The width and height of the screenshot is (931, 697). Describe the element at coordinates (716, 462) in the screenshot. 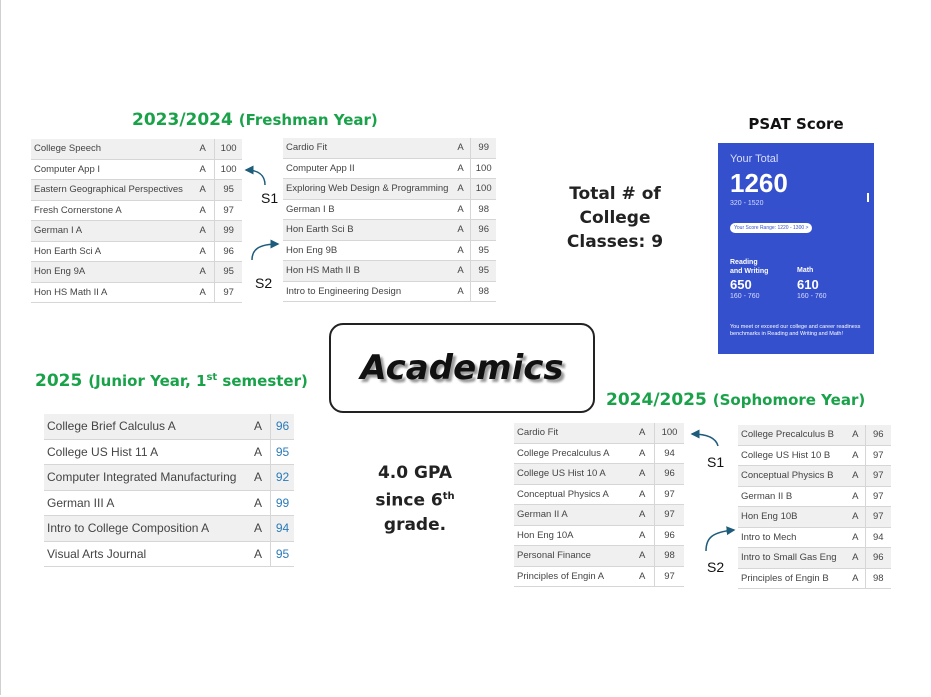

I see `sophomore-s1-label: S1` at that location.